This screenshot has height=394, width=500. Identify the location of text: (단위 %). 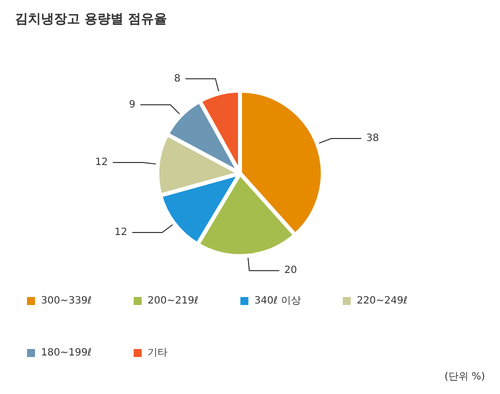
(465, 377).